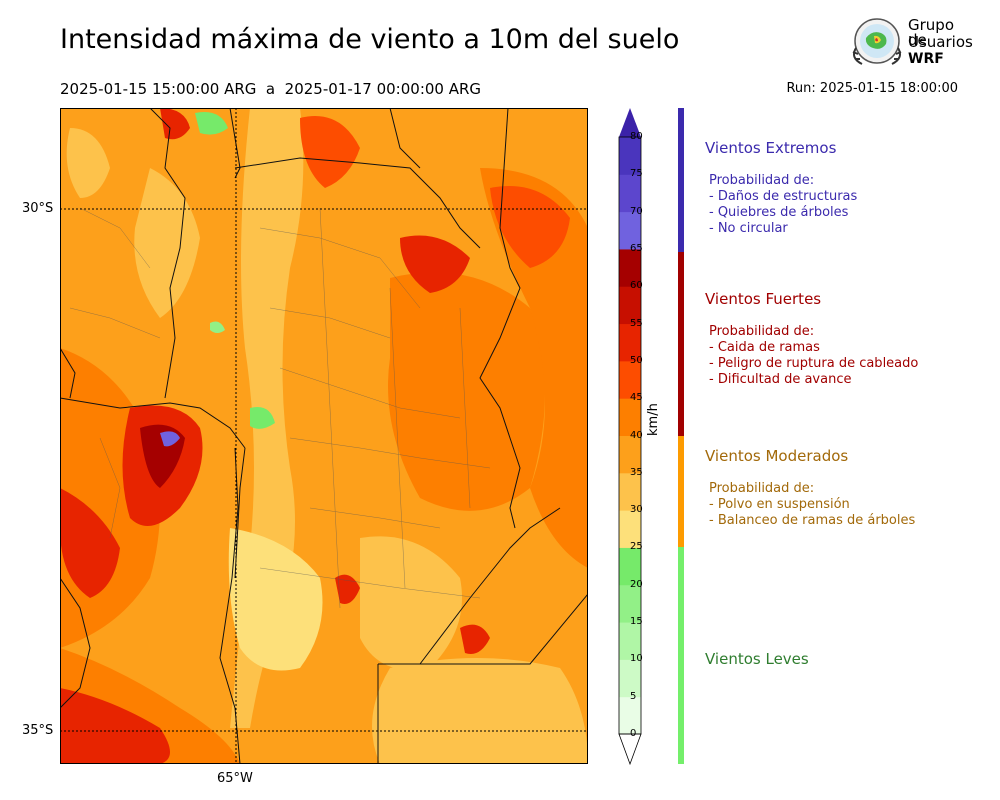  What do you see at coordinates (630, 122) in the screenshot?
I see `colorbar-arrow-top` at bounding box center [630, 122].